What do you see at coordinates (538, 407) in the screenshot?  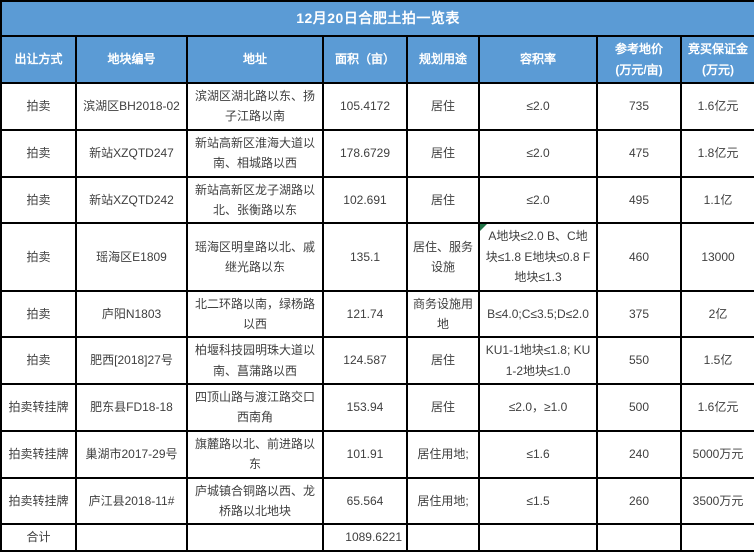 I see `cell-far: ≤2.0，≥1.0` at bounding box center [538, 407].